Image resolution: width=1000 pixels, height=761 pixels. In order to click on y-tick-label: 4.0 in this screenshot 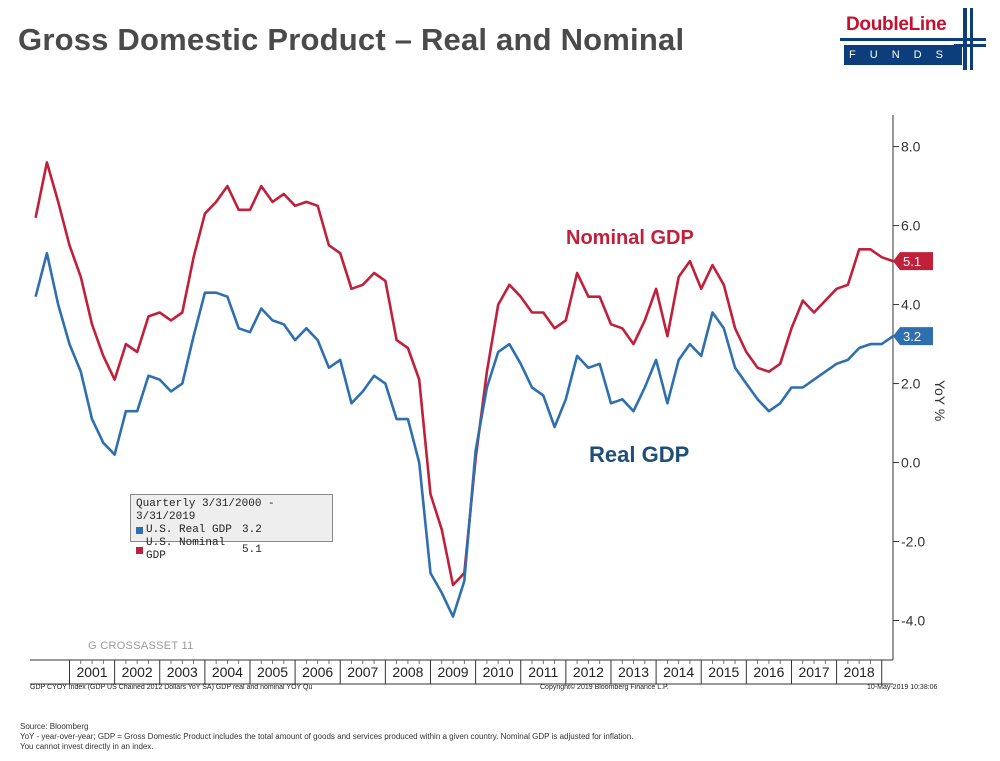, I will do `click(911, 305)`.